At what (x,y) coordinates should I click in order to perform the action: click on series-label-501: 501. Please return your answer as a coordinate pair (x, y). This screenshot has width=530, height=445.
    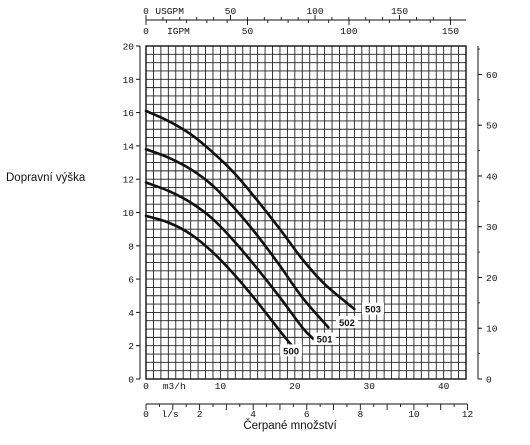
    Looking at the image, I should click on (325, 340).